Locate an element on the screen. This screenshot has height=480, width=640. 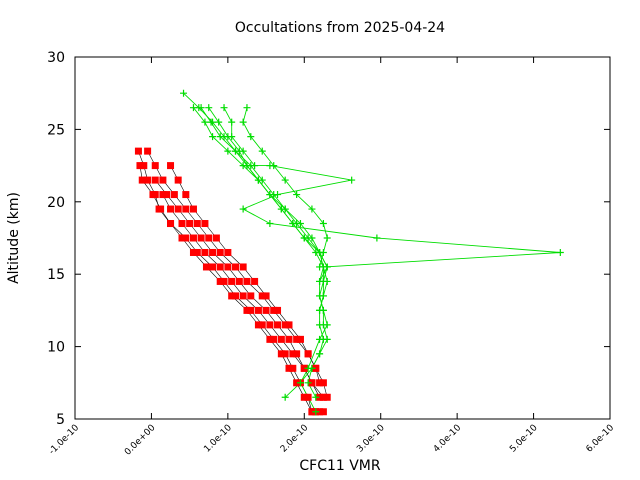
y-tick-label: 30 is located at coordinates (56, 58).